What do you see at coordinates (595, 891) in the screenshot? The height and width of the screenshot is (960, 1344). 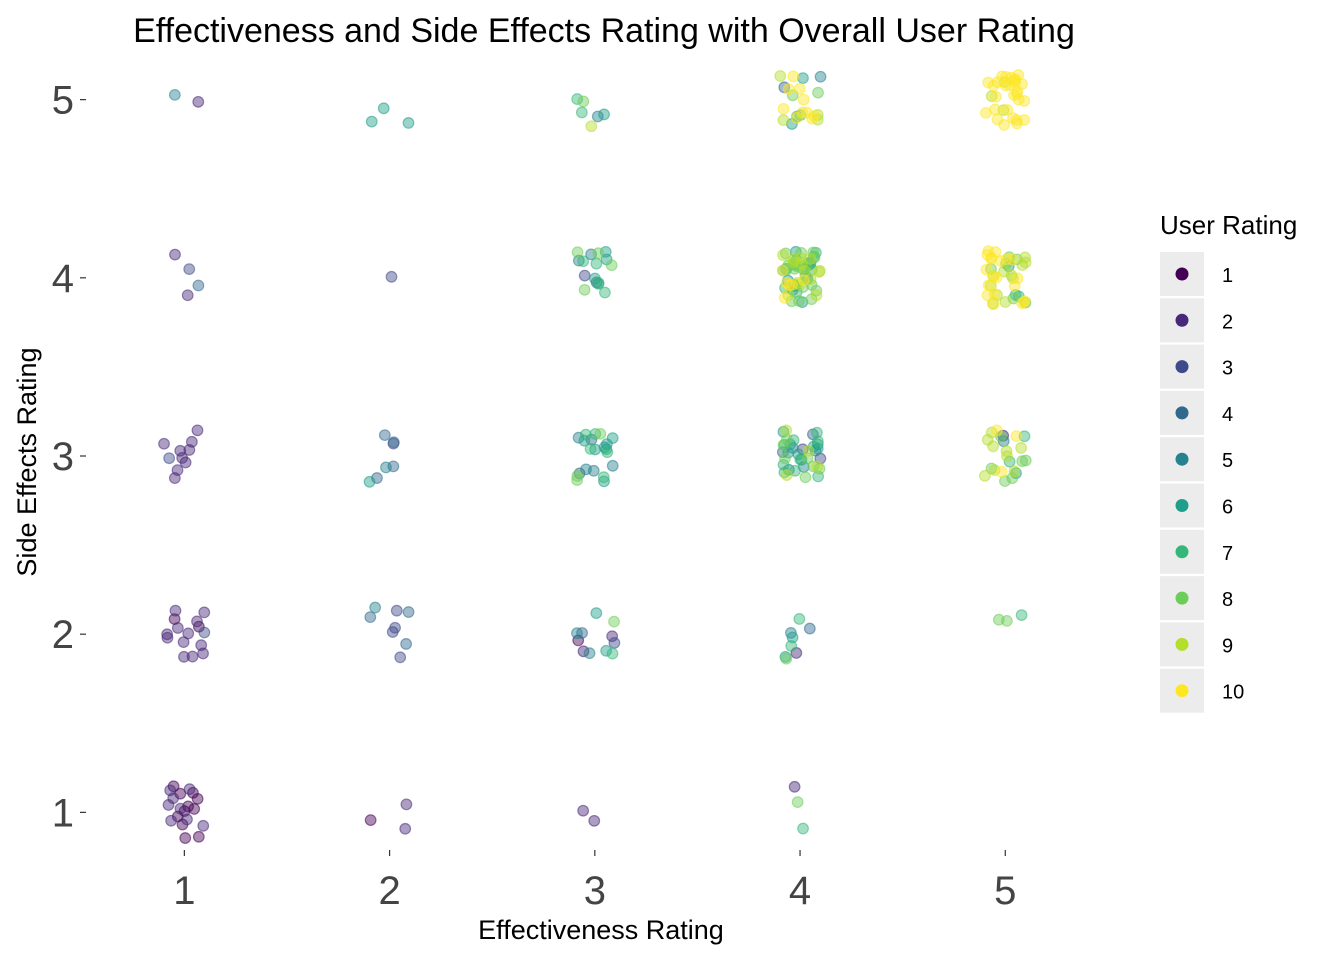 I see `x-tick-label: 3` at bounding box center [595, 891].